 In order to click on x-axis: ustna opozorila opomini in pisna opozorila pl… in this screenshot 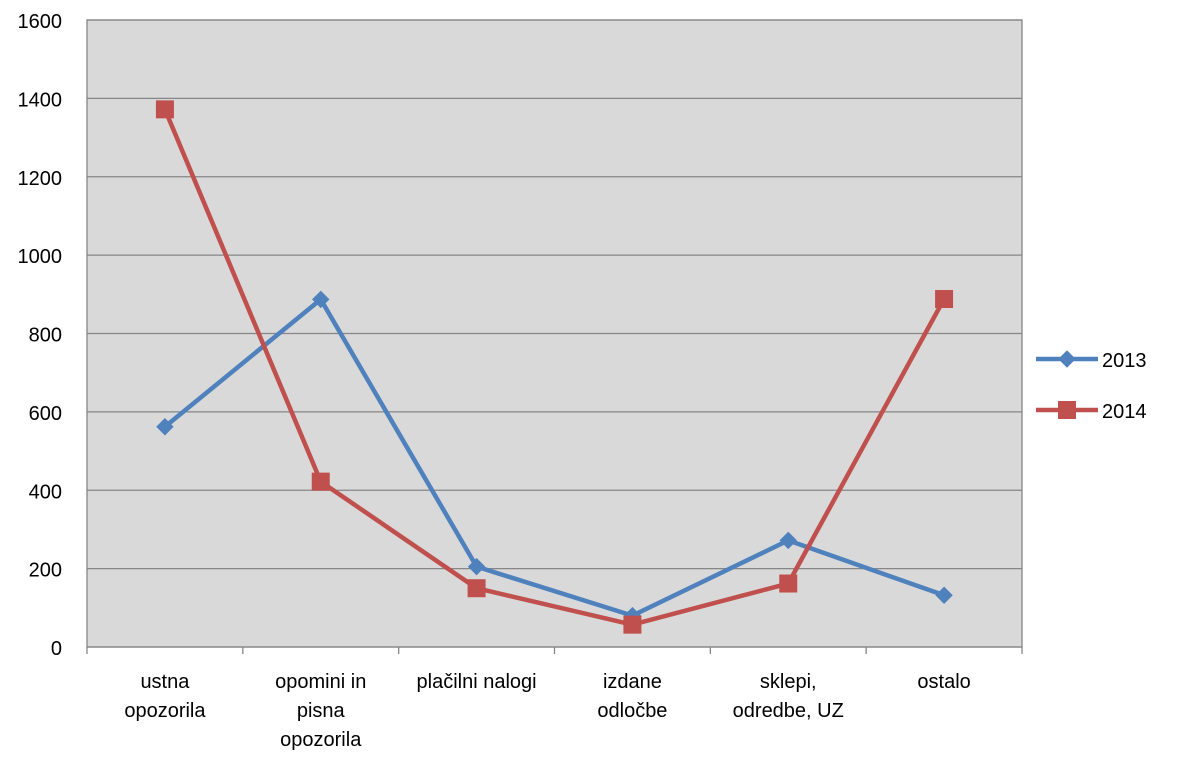, I will do `click(554, 699)`.